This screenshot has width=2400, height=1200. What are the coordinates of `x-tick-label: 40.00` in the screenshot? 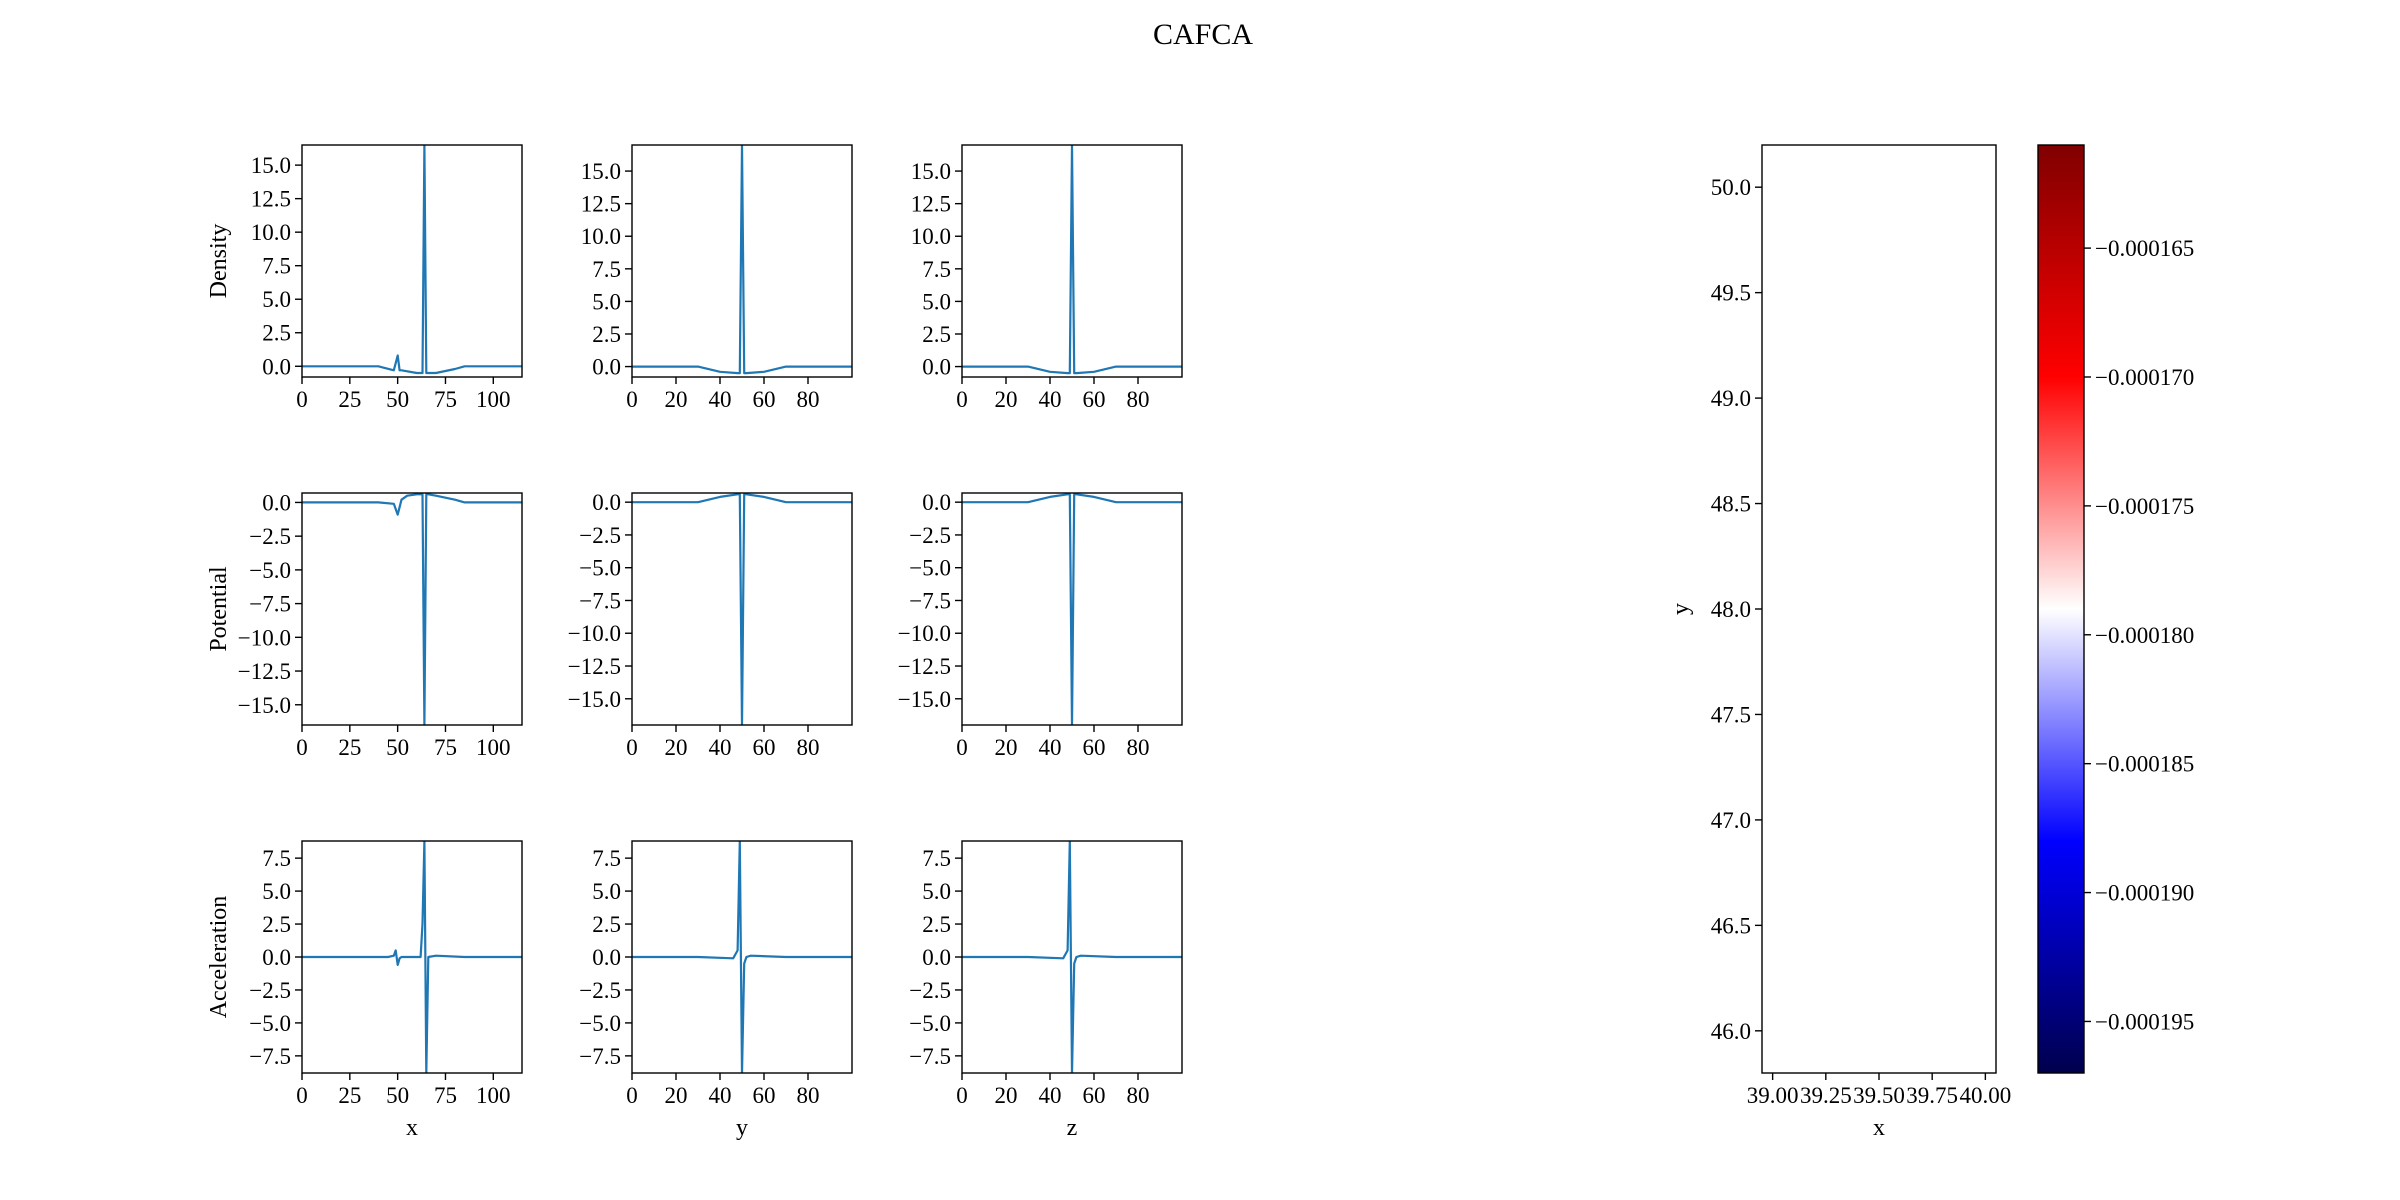 It's located at (1985, 1095).